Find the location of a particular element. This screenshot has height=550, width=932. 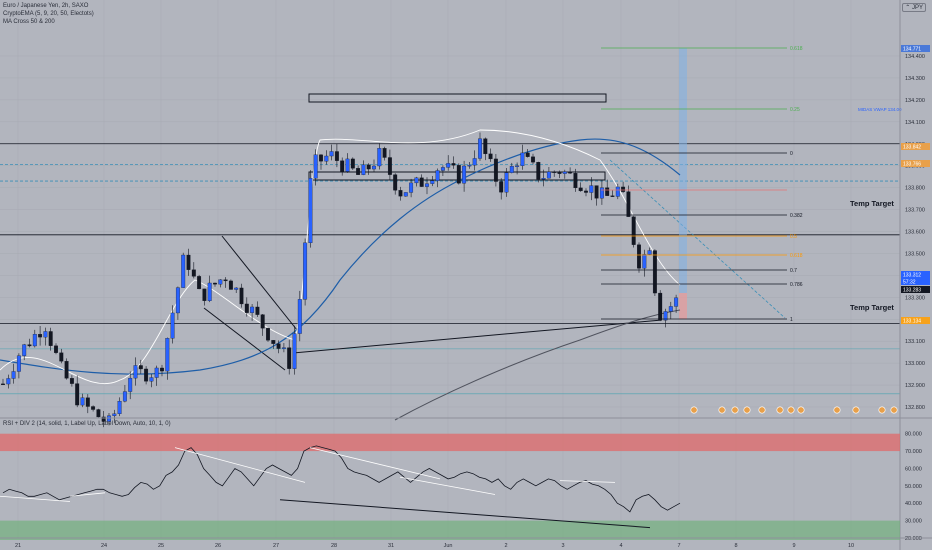

price-tick-label: 133.100 is located at coordinates (915, 342).